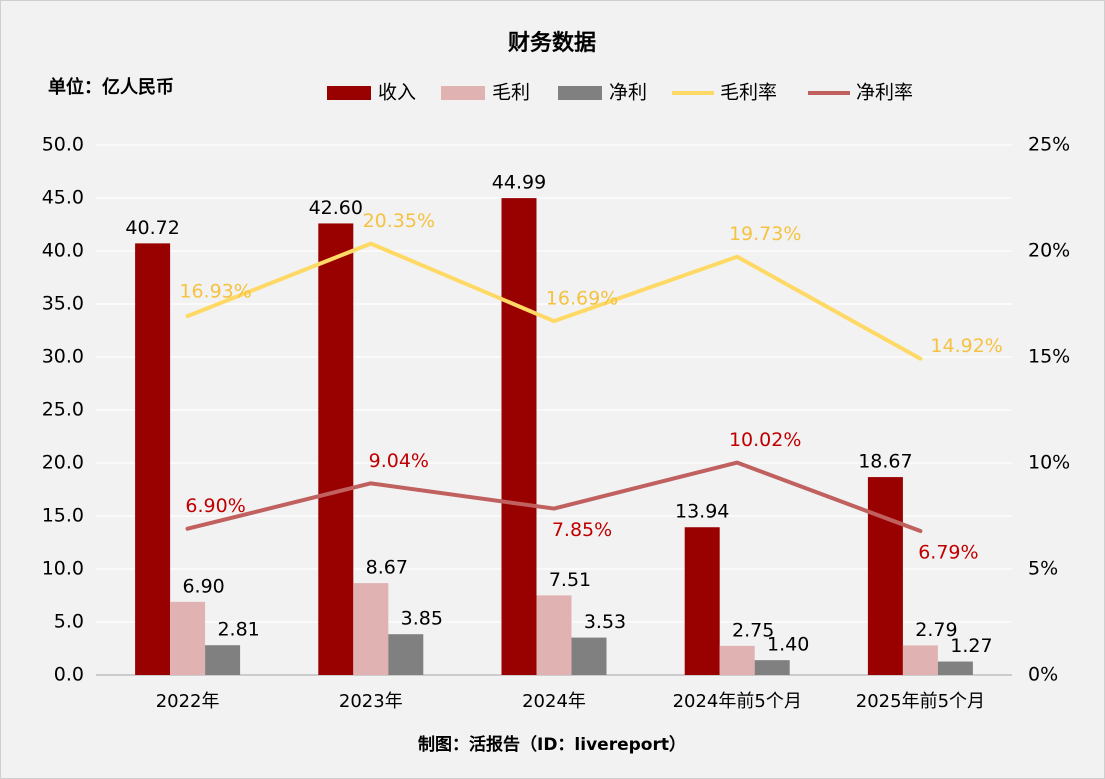  I want to click on bar-label-毛利: 8.67, so click(387, 568).